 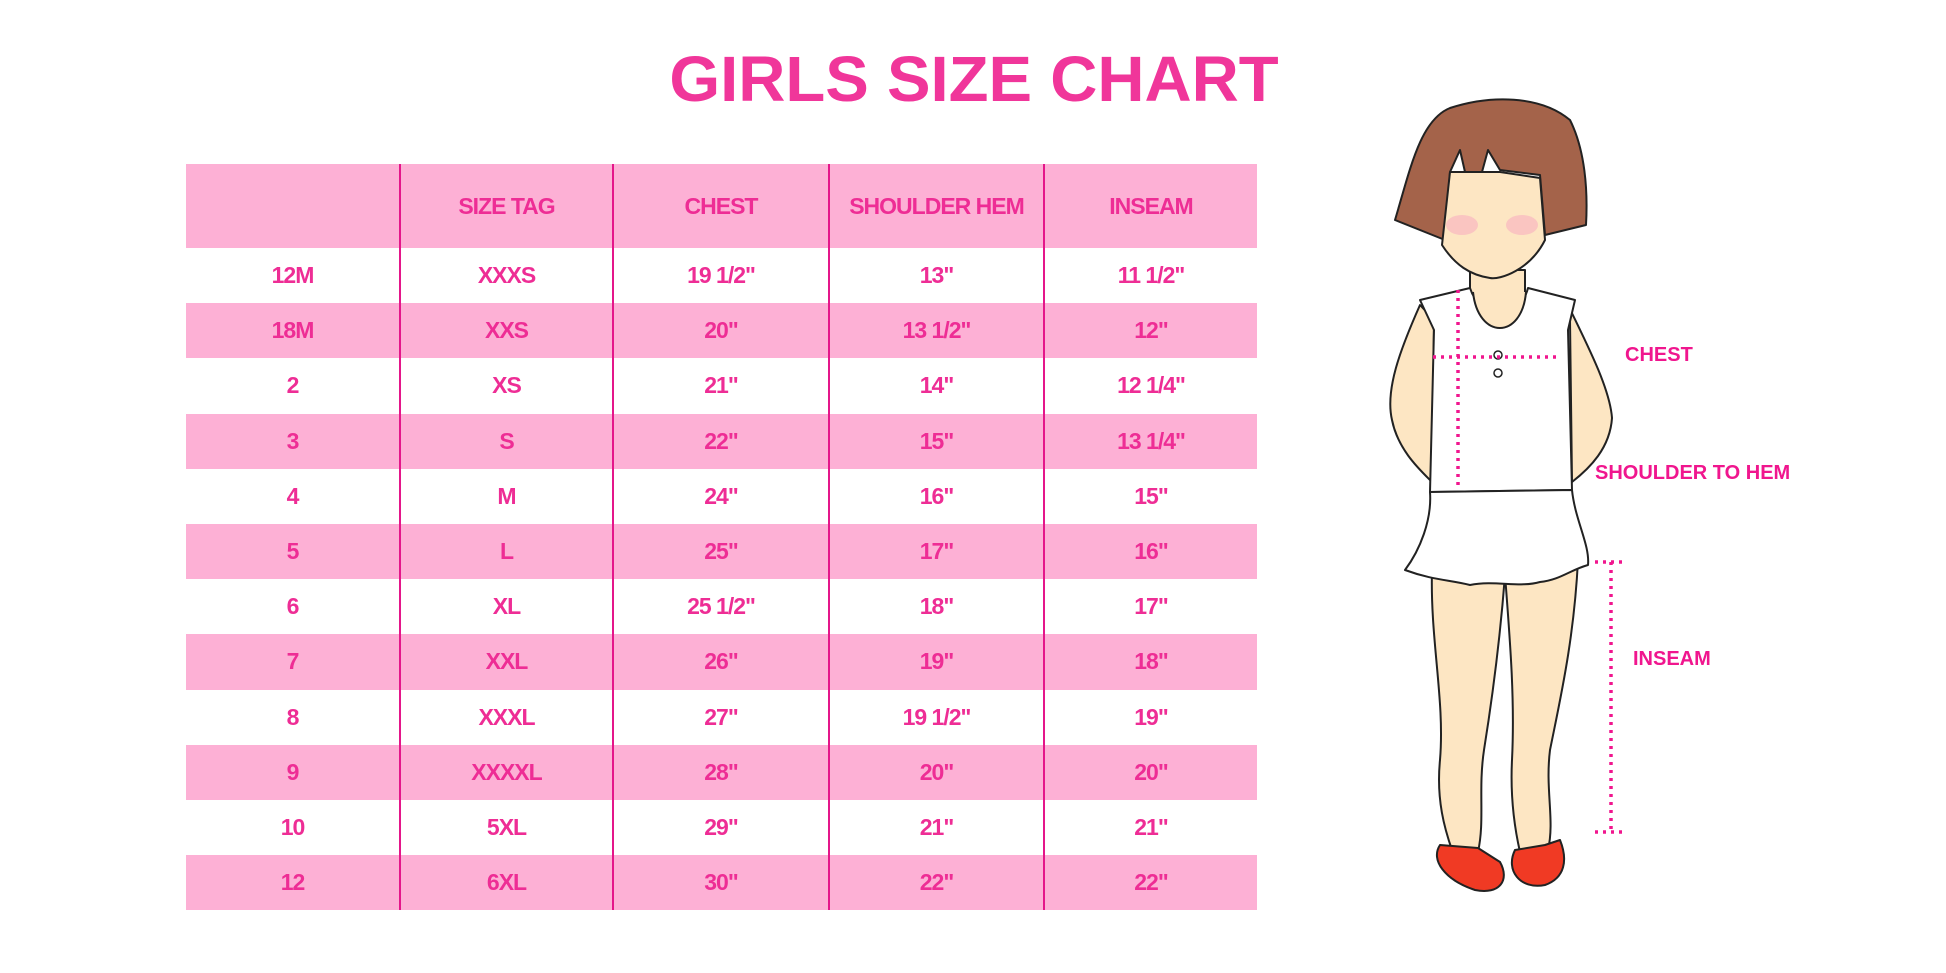 What do you see at coordinates (293, 716) in the screenshot?
I see `table-cell: 8` at bounding box center [293, 716].